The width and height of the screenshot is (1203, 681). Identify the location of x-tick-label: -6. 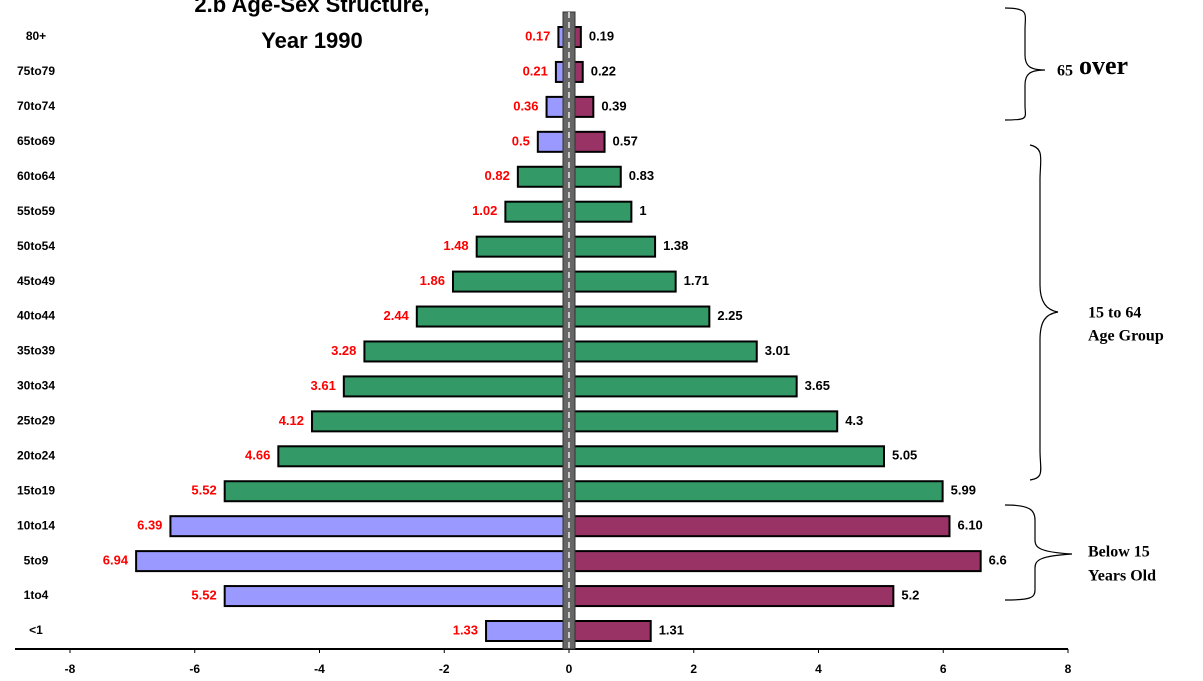
(194, 669).